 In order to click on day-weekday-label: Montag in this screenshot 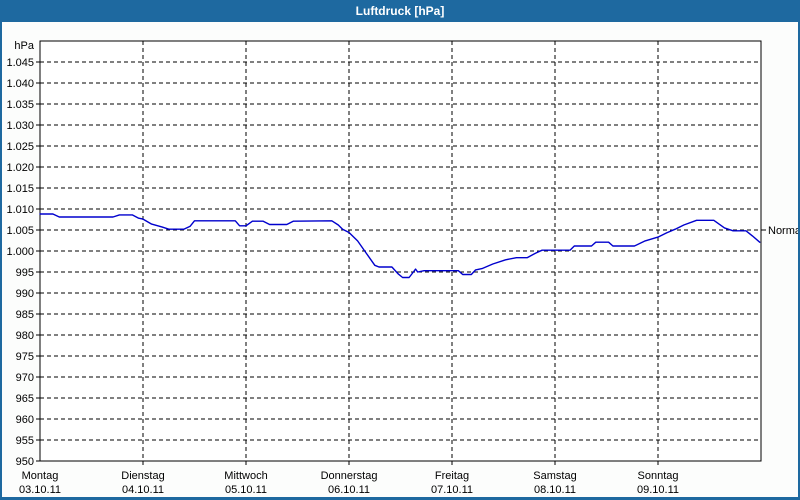, I will do `click(40, 476)`.